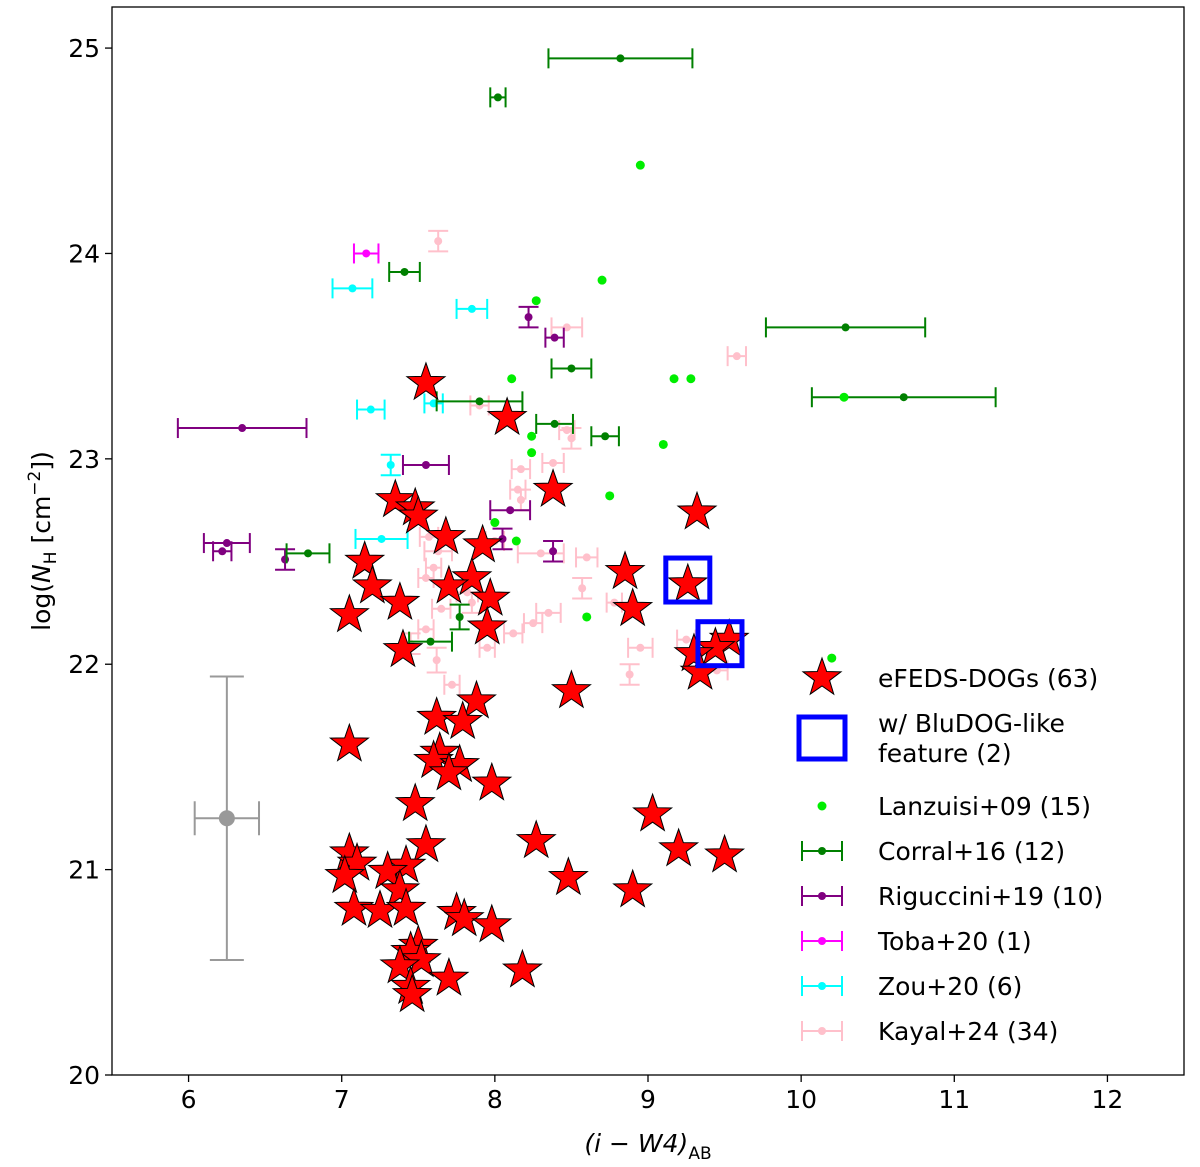  What do you see at coordinates (498, 97) in the screenshot?
I see `corral-point` at bounding box center [498, 97].